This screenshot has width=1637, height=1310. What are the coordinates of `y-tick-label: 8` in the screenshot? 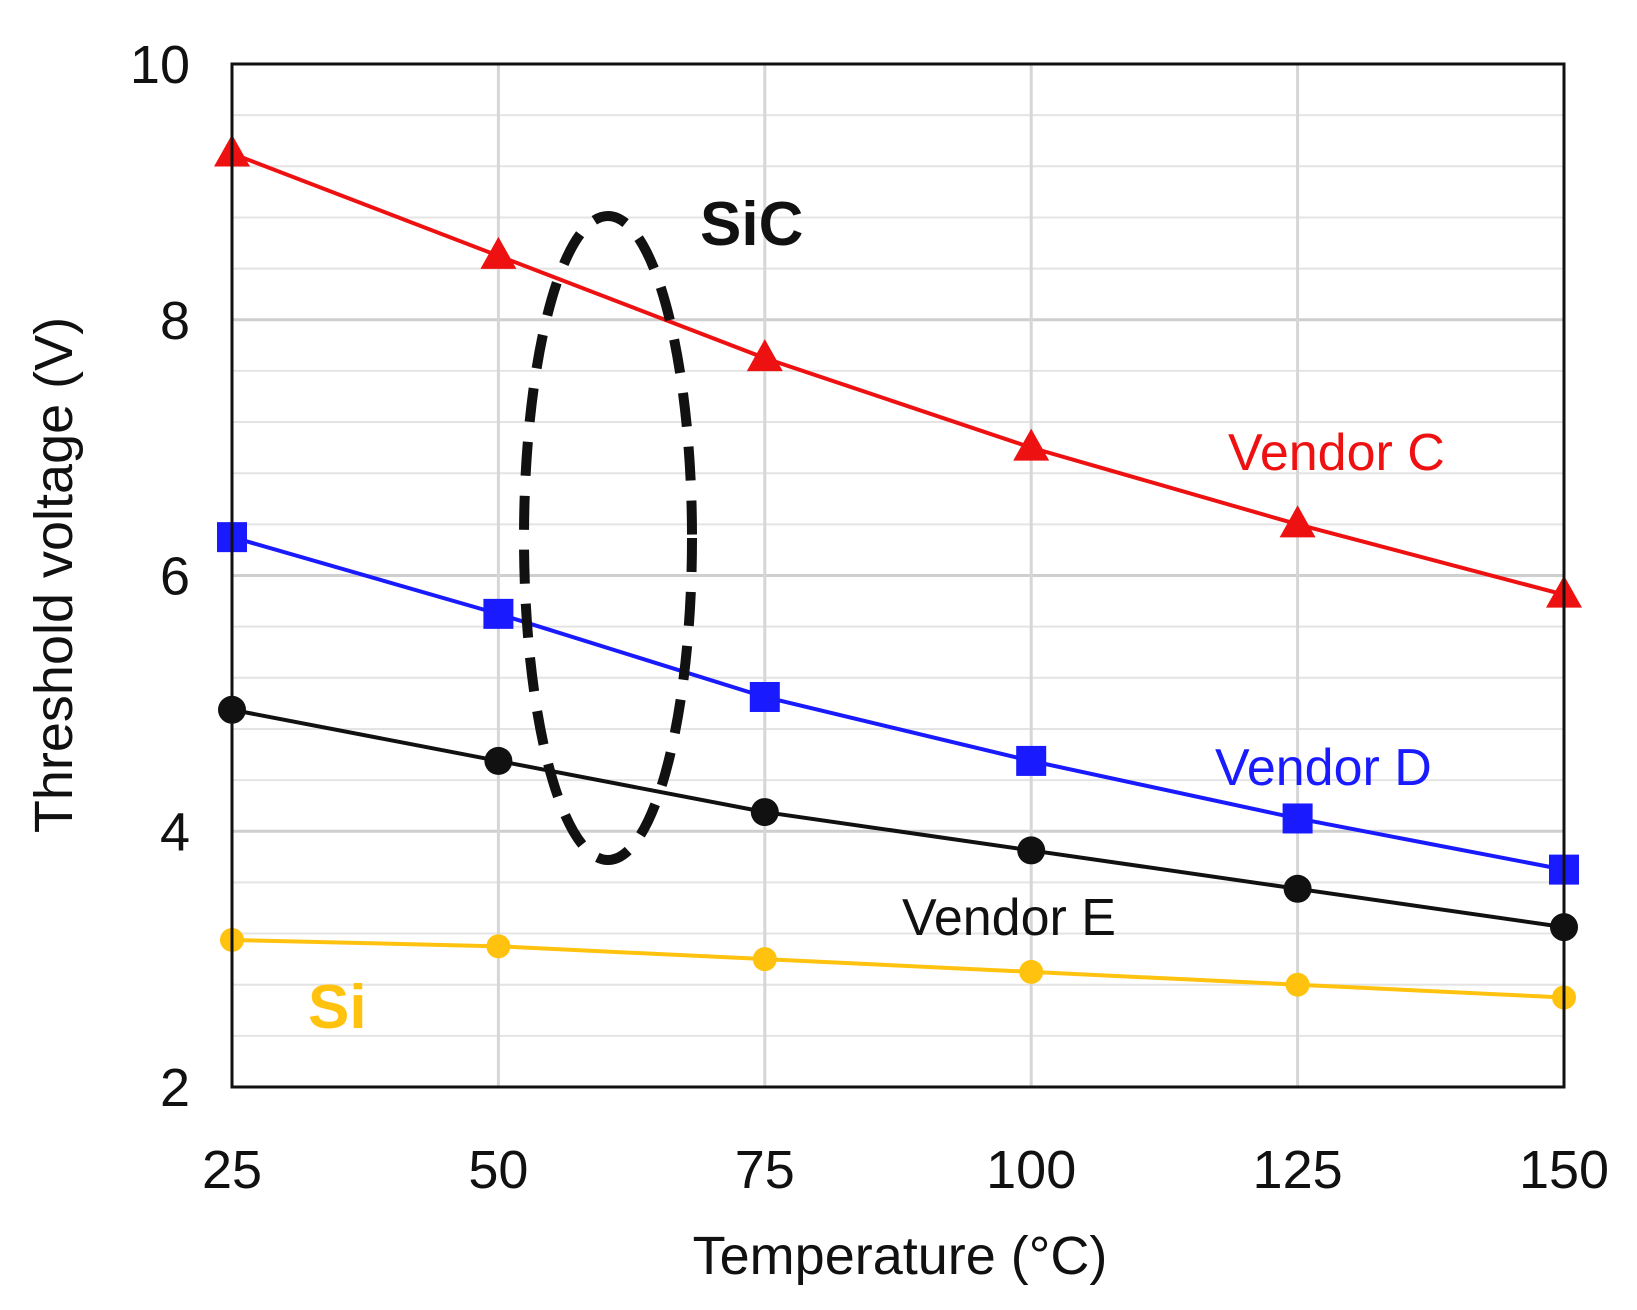 It's located at (175, 321).